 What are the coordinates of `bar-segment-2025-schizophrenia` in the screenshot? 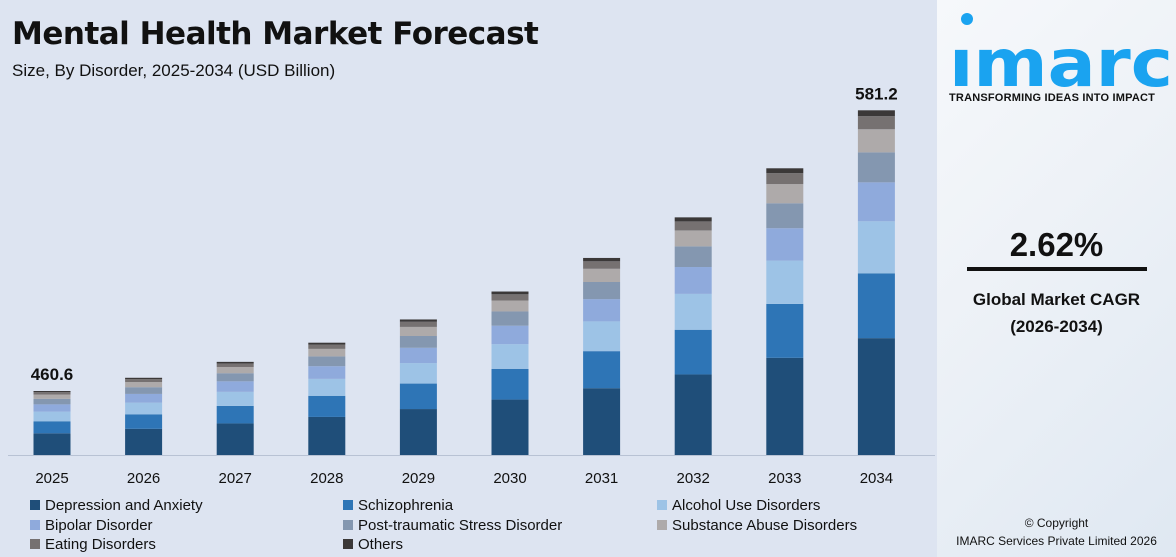 It's located at (52, 427).